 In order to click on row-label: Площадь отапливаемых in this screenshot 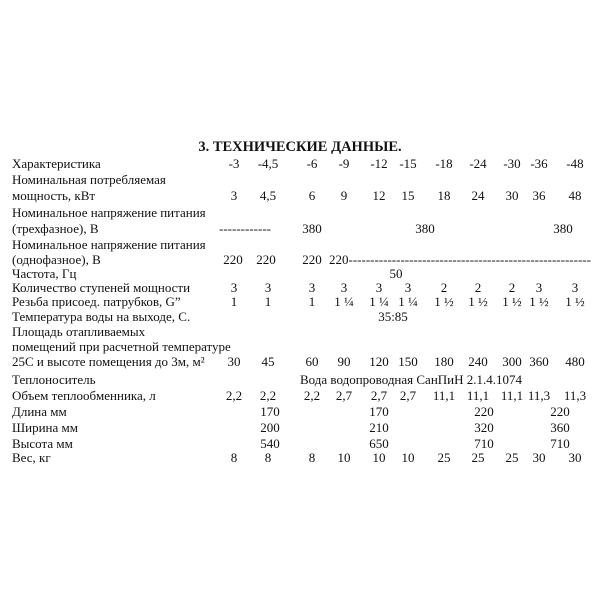, I will do `click(79, 331)`.